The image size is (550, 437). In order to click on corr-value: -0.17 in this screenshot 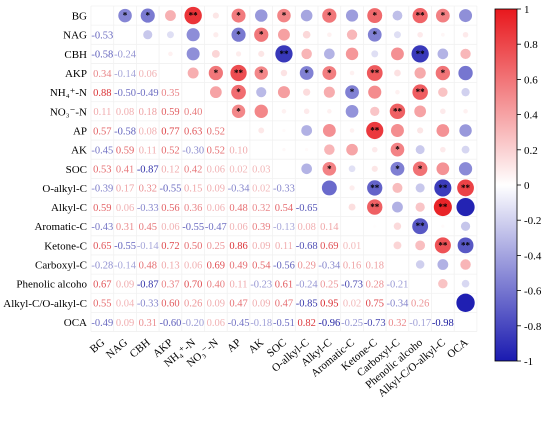, I will do `click(420, 323)`.